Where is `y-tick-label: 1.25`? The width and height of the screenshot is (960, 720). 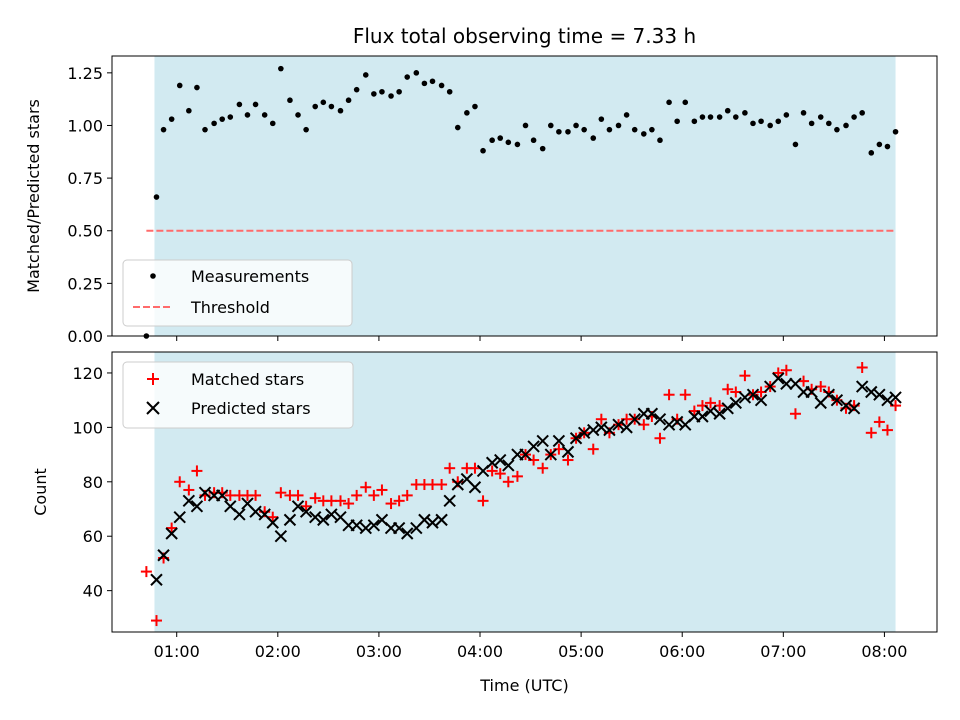 y-tick-label: 1.25 is located at coordinates (85, 73).